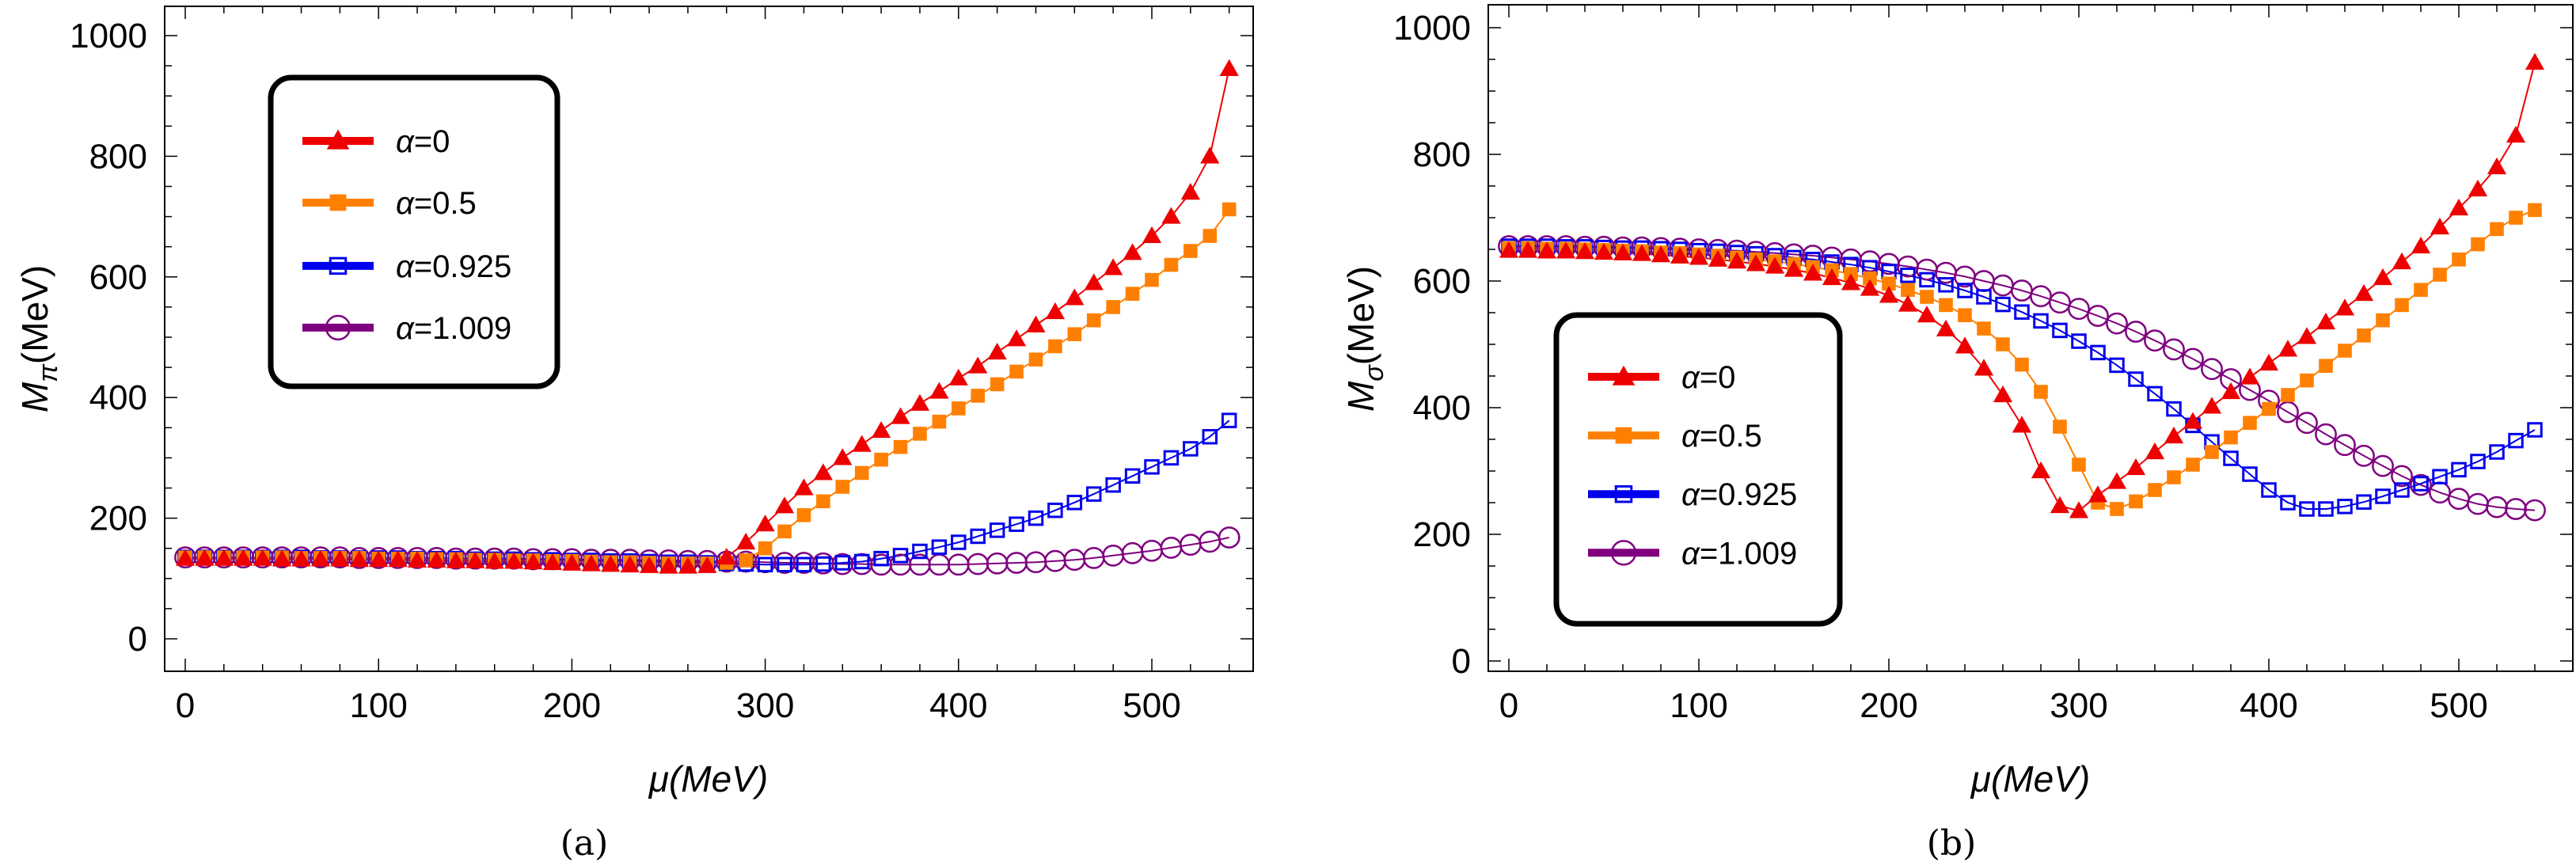  What do you see at coordinates (118, 397) in the screenshot?
I see `y-tick-label: 400` at bounding box center [118, 397].